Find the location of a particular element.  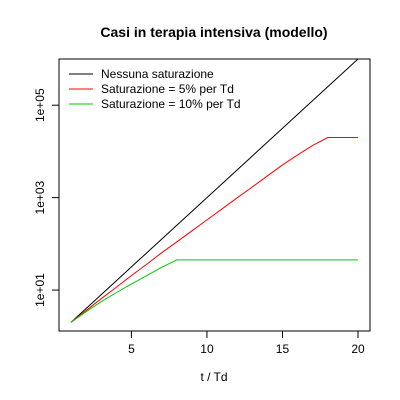

x-tick-label: 10 is located at coordinates (207, 349).